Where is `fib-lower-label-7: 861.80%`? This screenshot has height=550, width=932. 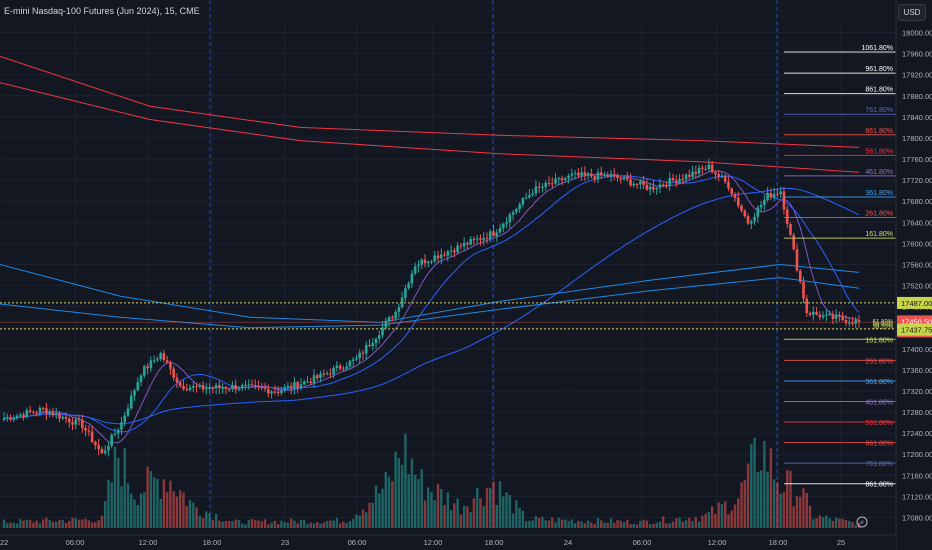 fib-lower-label-7: 861.80% is located at coordinates (879, 485).